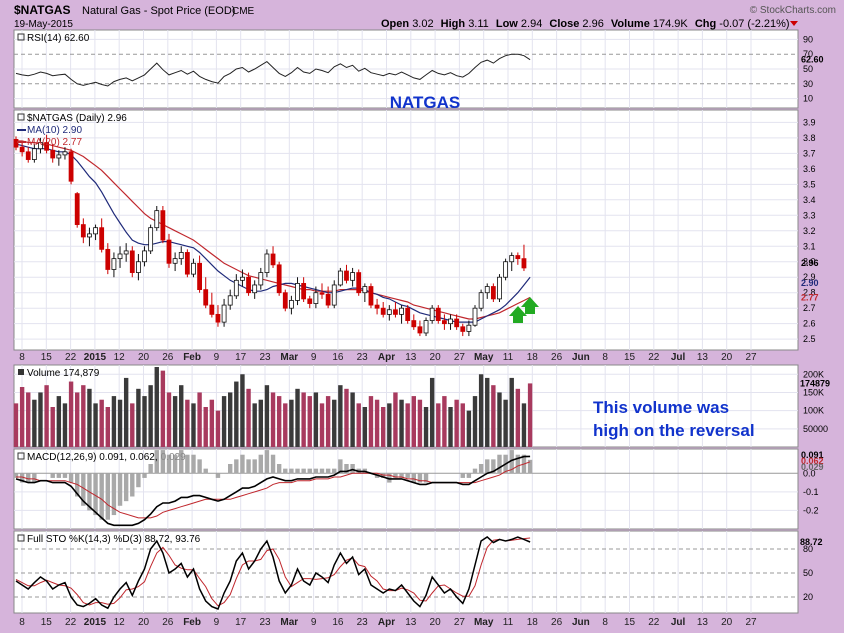 This screenshot has width=844, height=633. Describe the element at coordinates (243, 11) in the screenshot. I see `exchange: CME` at that location.